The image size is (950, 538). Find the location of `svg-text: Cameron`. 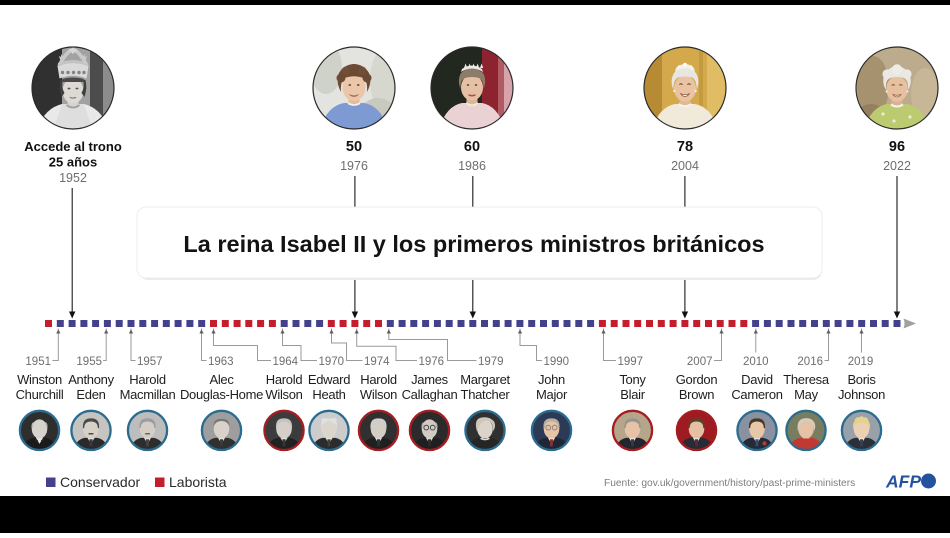

svg-text: Cameron is located at coordinates (756, 394).